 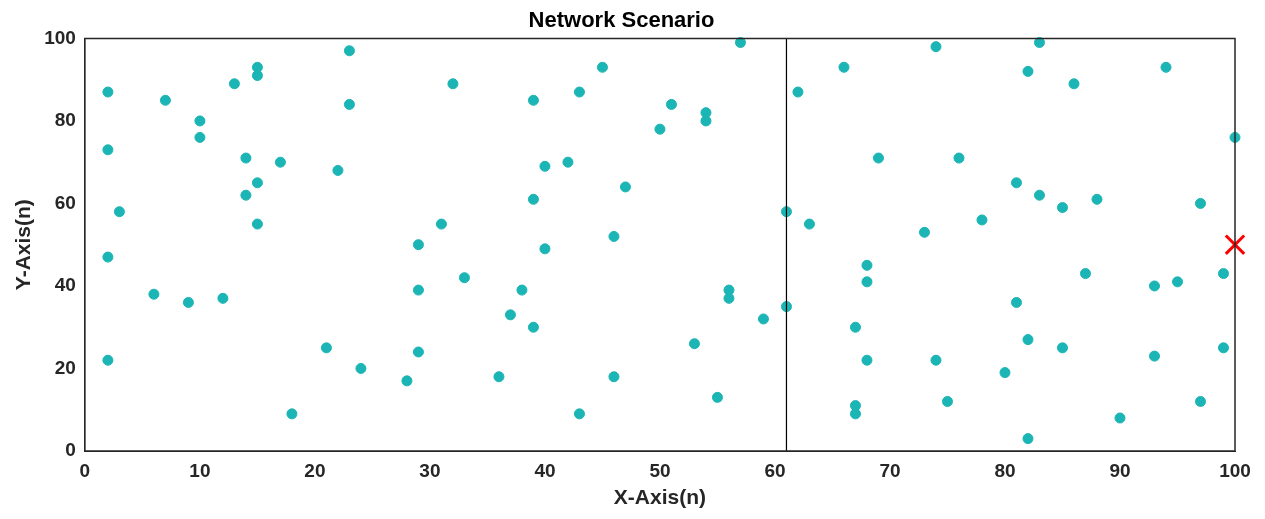 I want to click on x-tick-label: 20, so click(x=315, y=470).